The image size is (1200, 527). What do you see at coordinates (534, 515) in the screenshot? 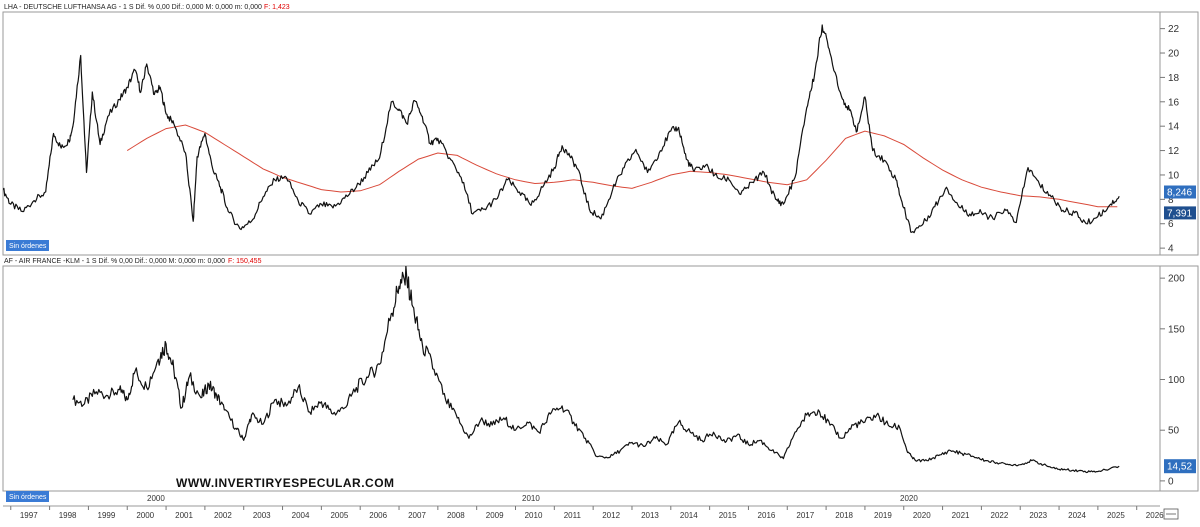
I see `x-tick-label: 2010` at bounding box center [534, 515].